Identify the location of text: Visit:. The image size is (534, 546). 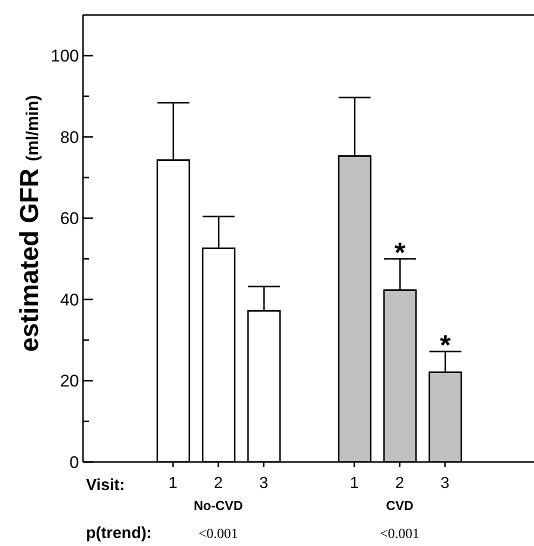
(105, 485).